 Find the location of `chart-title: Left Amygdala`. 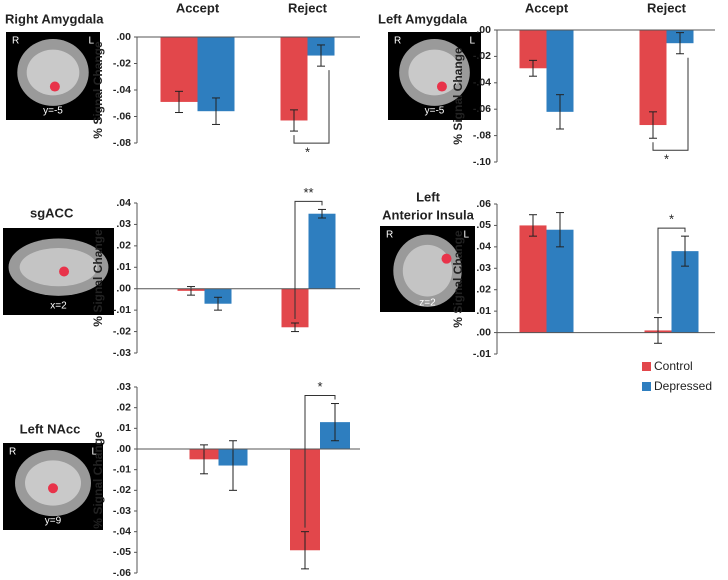

chart-title: Left Amygdala is located at coordinates (423, 18).